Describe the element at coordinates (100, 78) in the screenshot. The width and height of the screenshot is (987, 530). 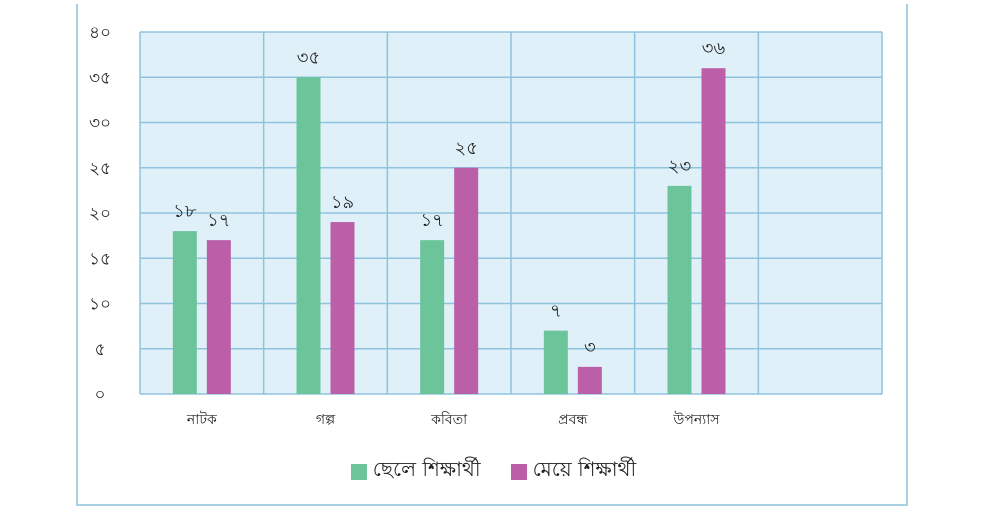
I see `y-tick-label: ৩৫` at that location.